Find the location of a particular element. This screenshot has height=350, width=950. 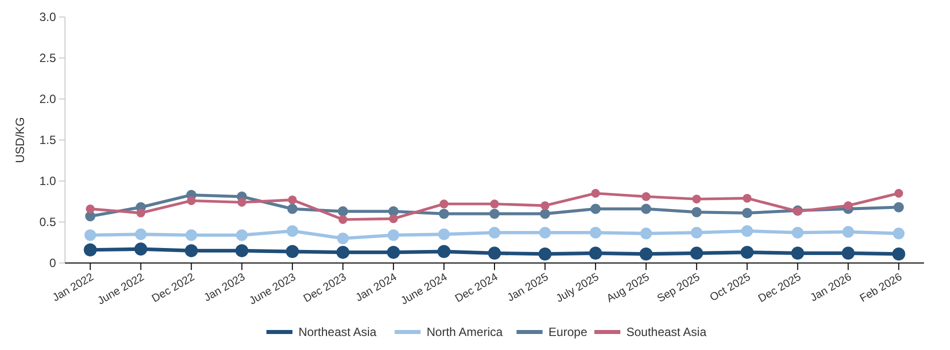

legend-label: North America is located at coordinates (464, 332).